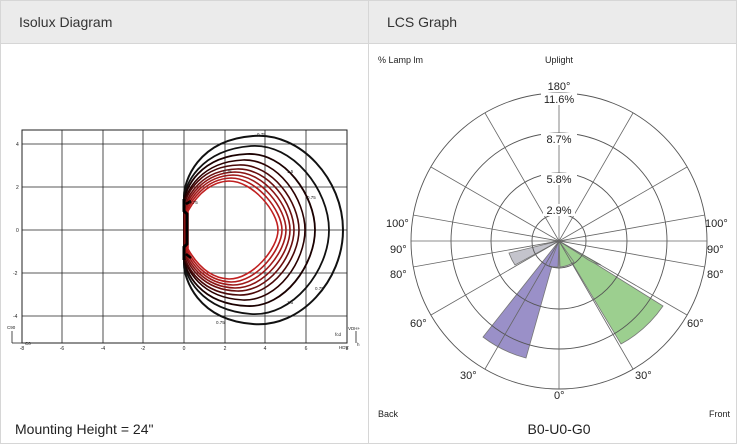 The width and height of the screenshot is (737, 445). What do you see at coordinates (184, 337) in the screenshot?
I see `isolux-axis-markers: C90 C0 VDH+ fcd HDV h` at bounding box center [184, 337].